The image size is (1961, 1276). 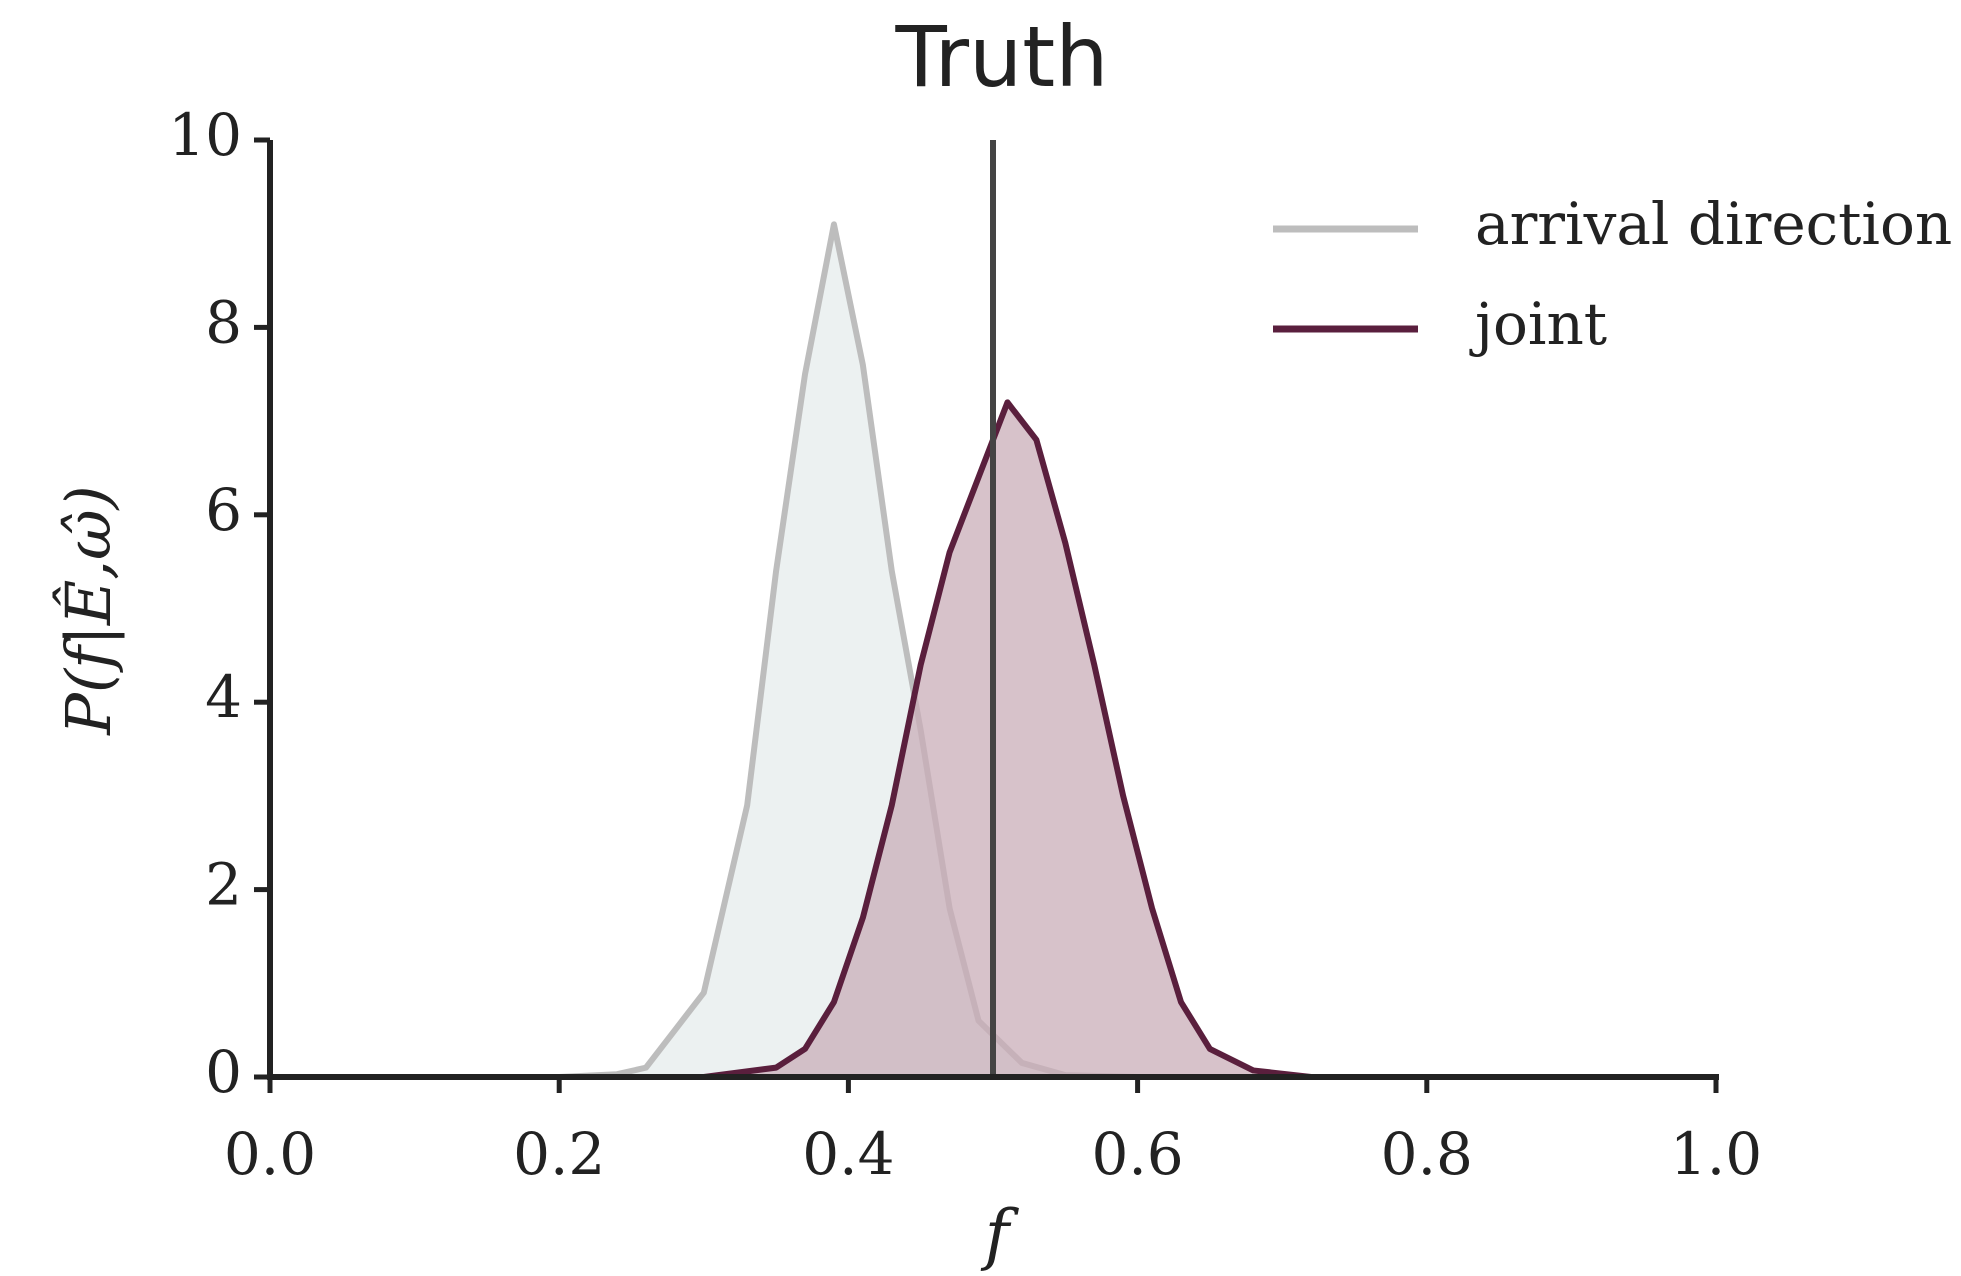 What do you see at coordinates (1137, 1154) in the screenshot?
I see `x-tick-label: 0.6` at bounding box center [1137, 1154].